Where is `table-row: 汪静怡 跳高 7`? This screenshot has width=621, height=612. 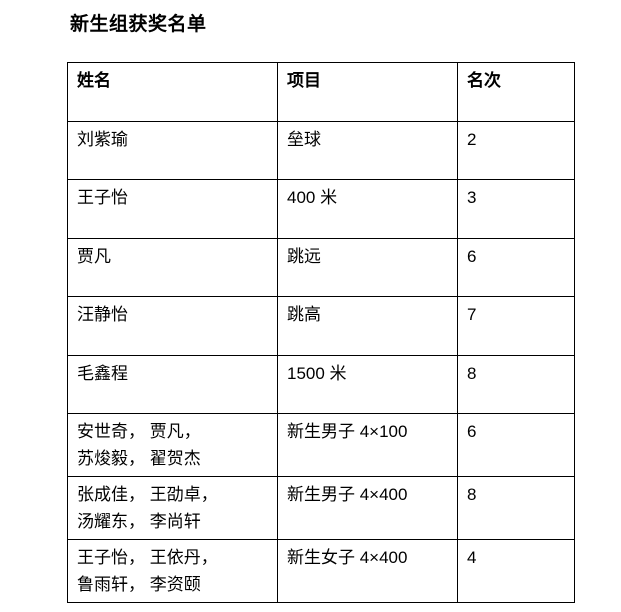
table-row: 汪静怡 跳高 7 is located at coordinates (321, 326).